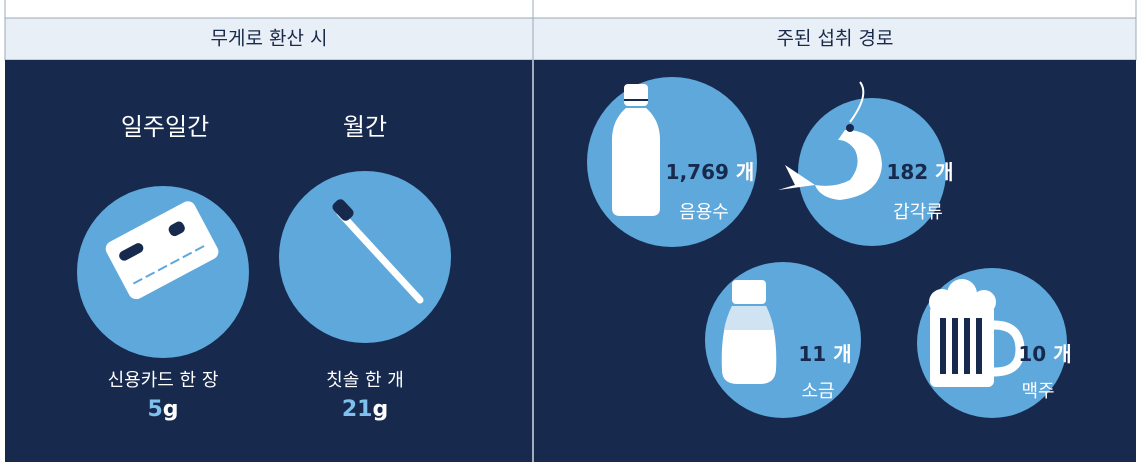  I want to click on count: 11 개, so click(824, 354).